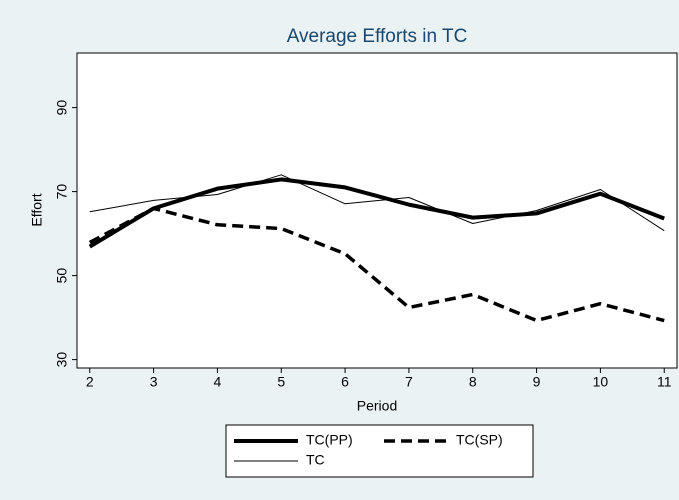 The width and height of the screenshot is (679, 500). What do you see at coordinates (379, 451) in the screenshot?
I see `legend` at bounding box center [379, 451].